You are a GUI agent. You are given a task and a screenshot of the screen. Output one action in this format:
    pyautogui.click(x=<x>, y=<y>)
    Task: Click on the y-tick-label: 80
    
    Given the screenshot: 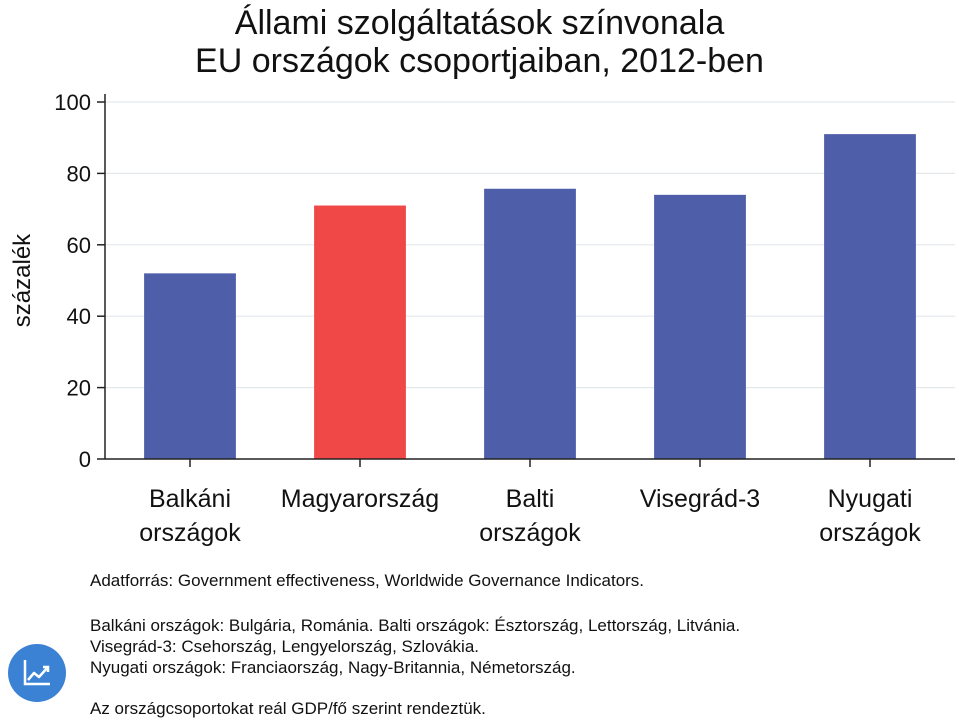 What is the action you would take?
    pyautogui.click(x=79, y=173)
    